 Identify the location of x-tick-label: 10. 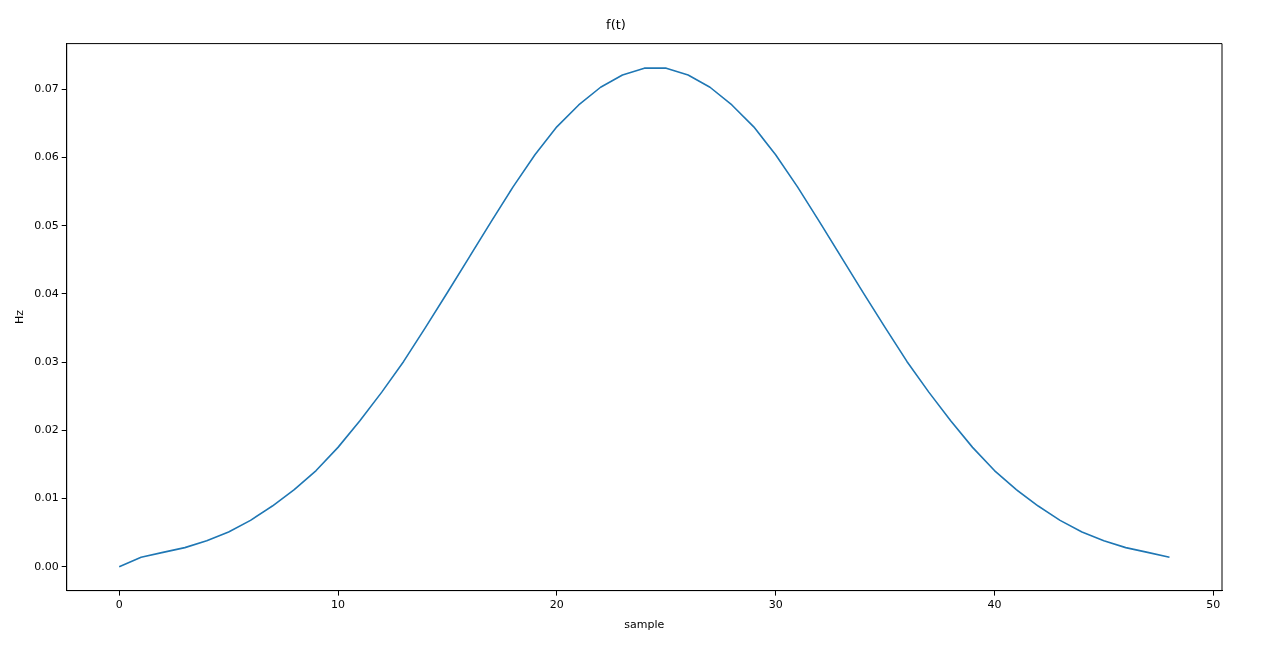
(338, 605).